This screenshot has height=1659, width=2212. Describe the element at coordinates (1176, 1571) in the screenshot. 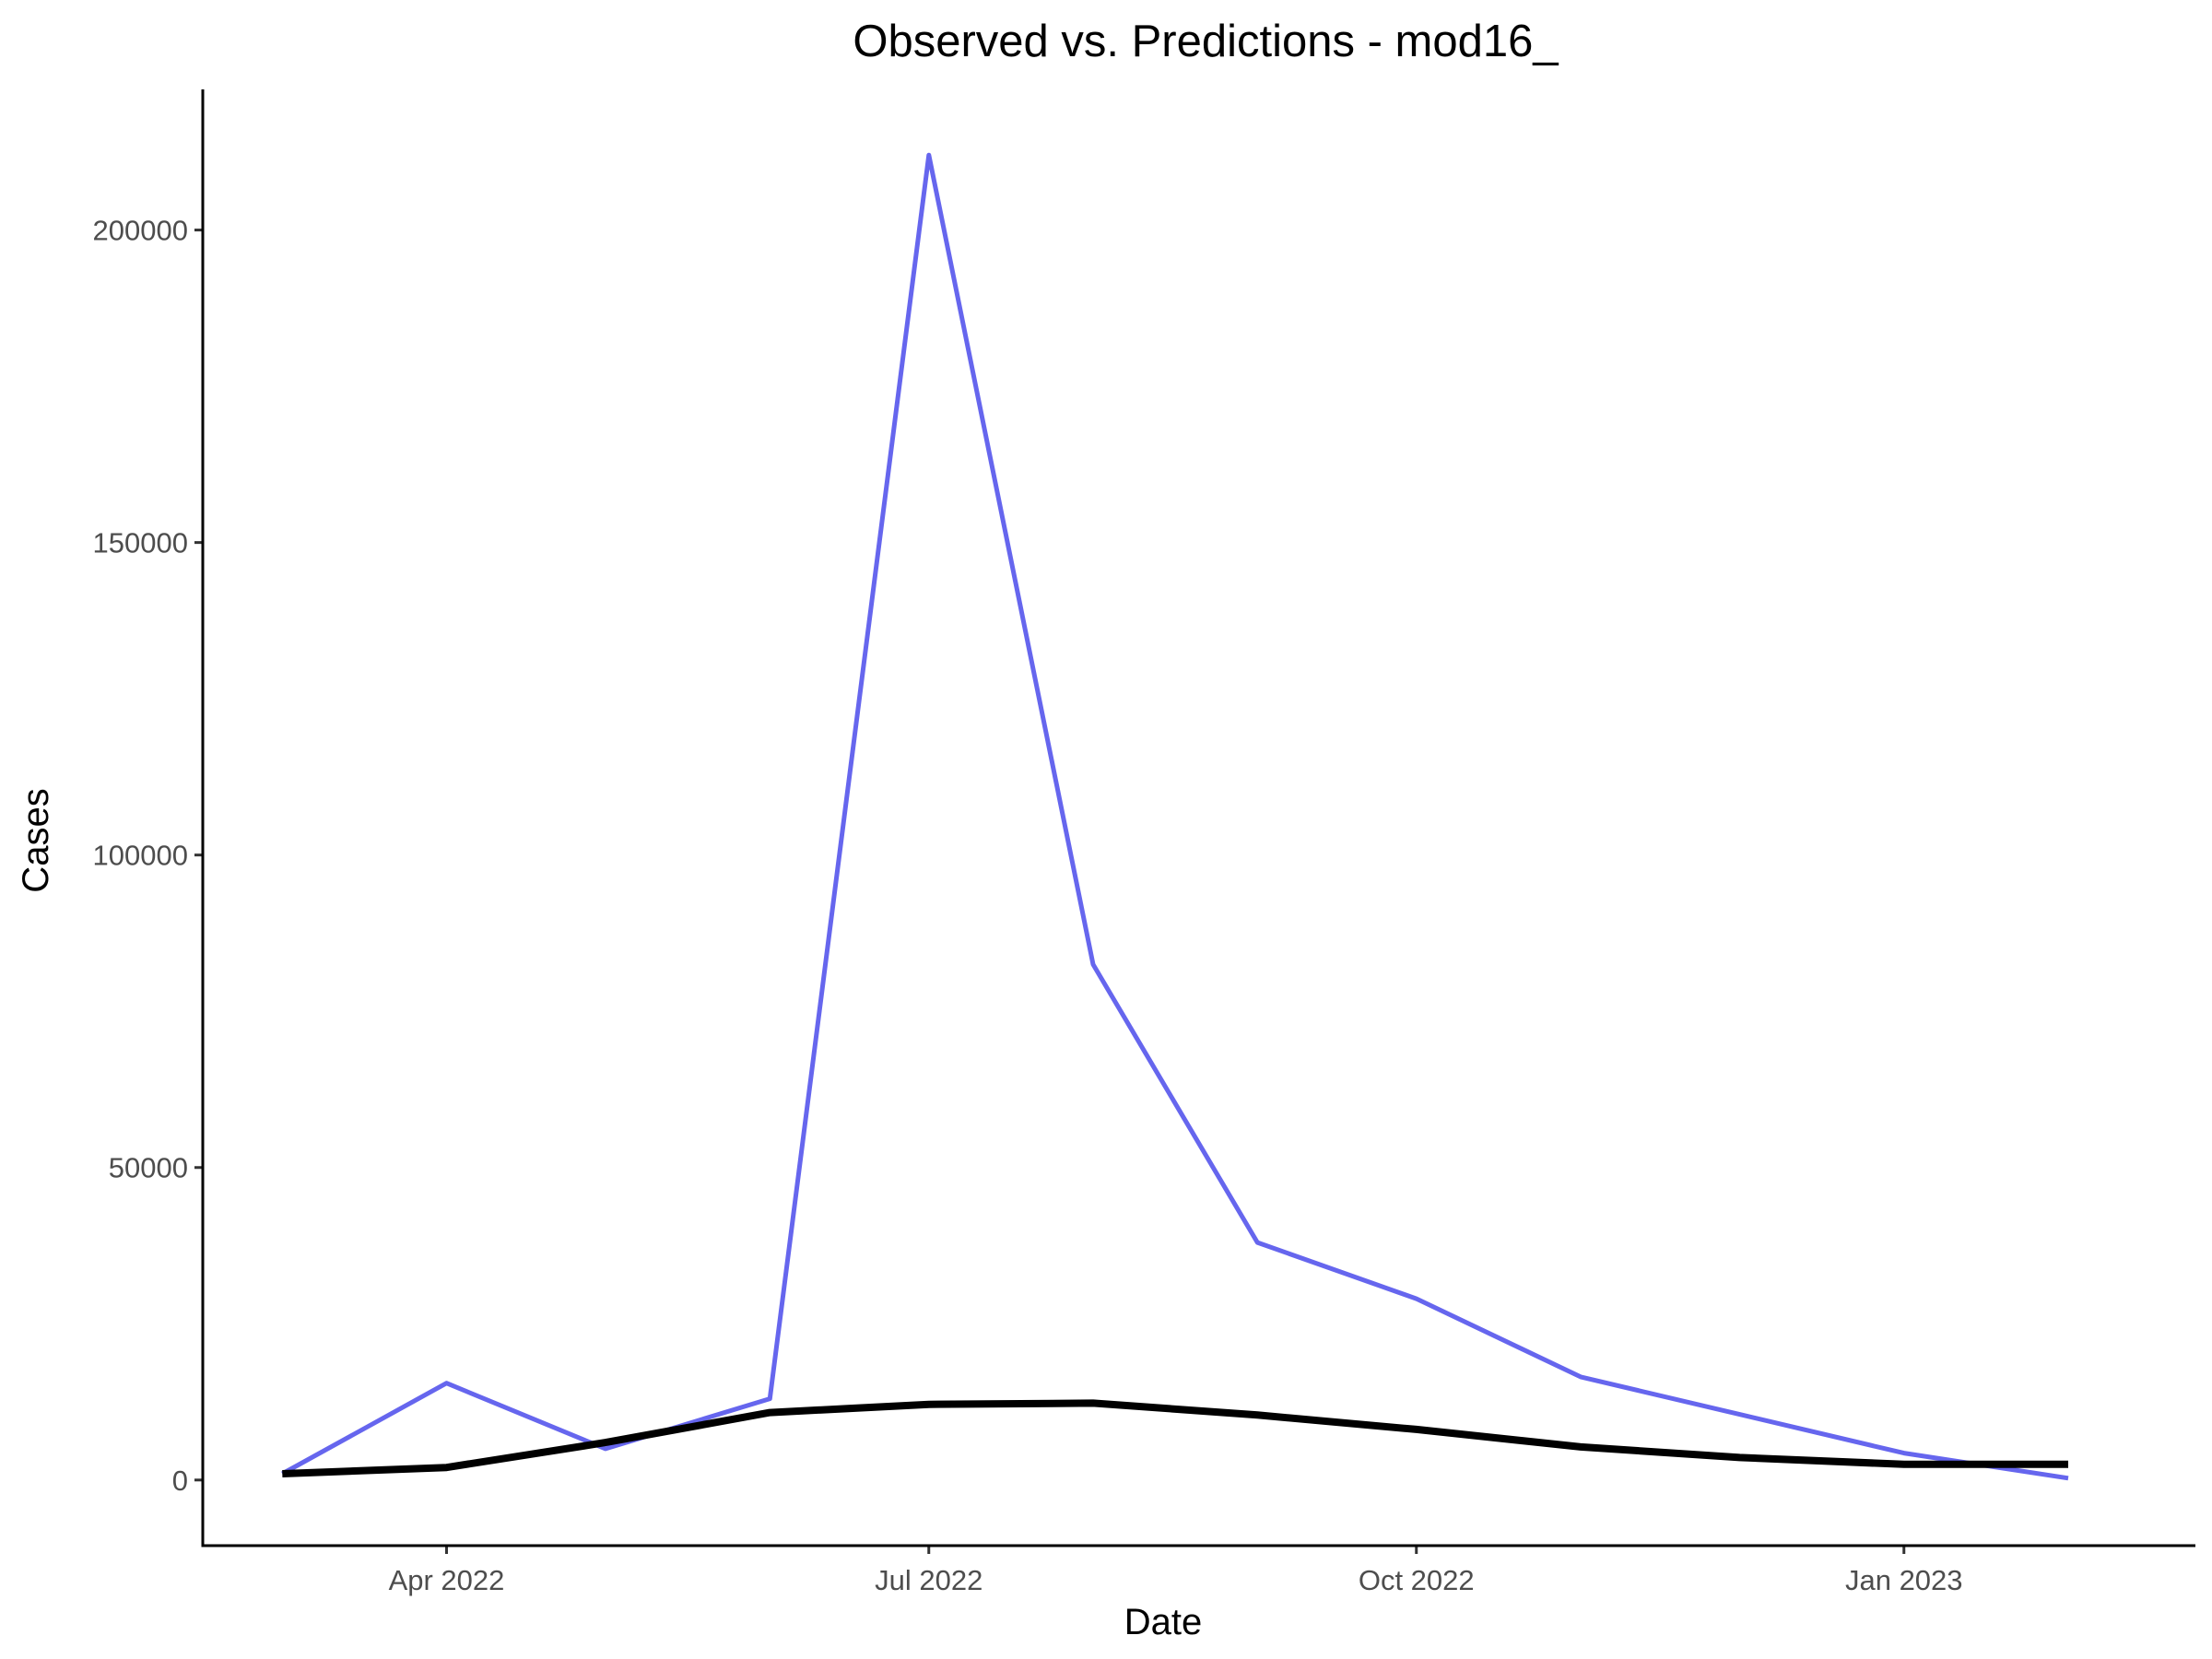

I see `x-axis-ticks: Apr 2022 Jul 2022 Oct 2022 Jan 2023` at that location.